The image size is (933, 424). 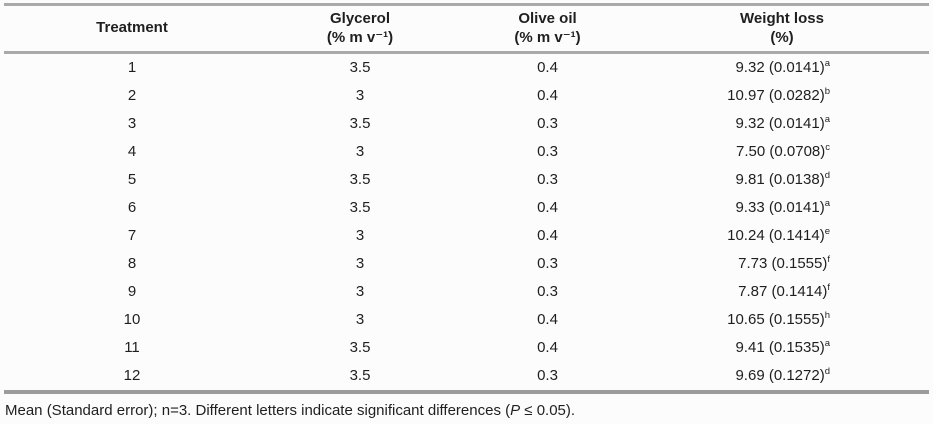 What do you see at coordinates (466, 264) in the screenshot?
I see `table-row: 8 3 0.3 7.73 (0.1555)f` at bounding box center [466, 264].